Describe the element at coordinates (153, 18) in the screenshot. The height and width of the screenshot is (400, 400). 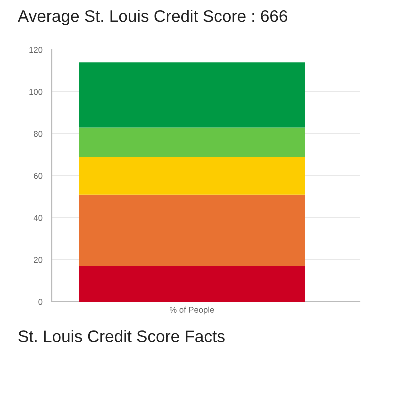
I see `chart-title: Average St. Louis Credit Score : 666` at that location.